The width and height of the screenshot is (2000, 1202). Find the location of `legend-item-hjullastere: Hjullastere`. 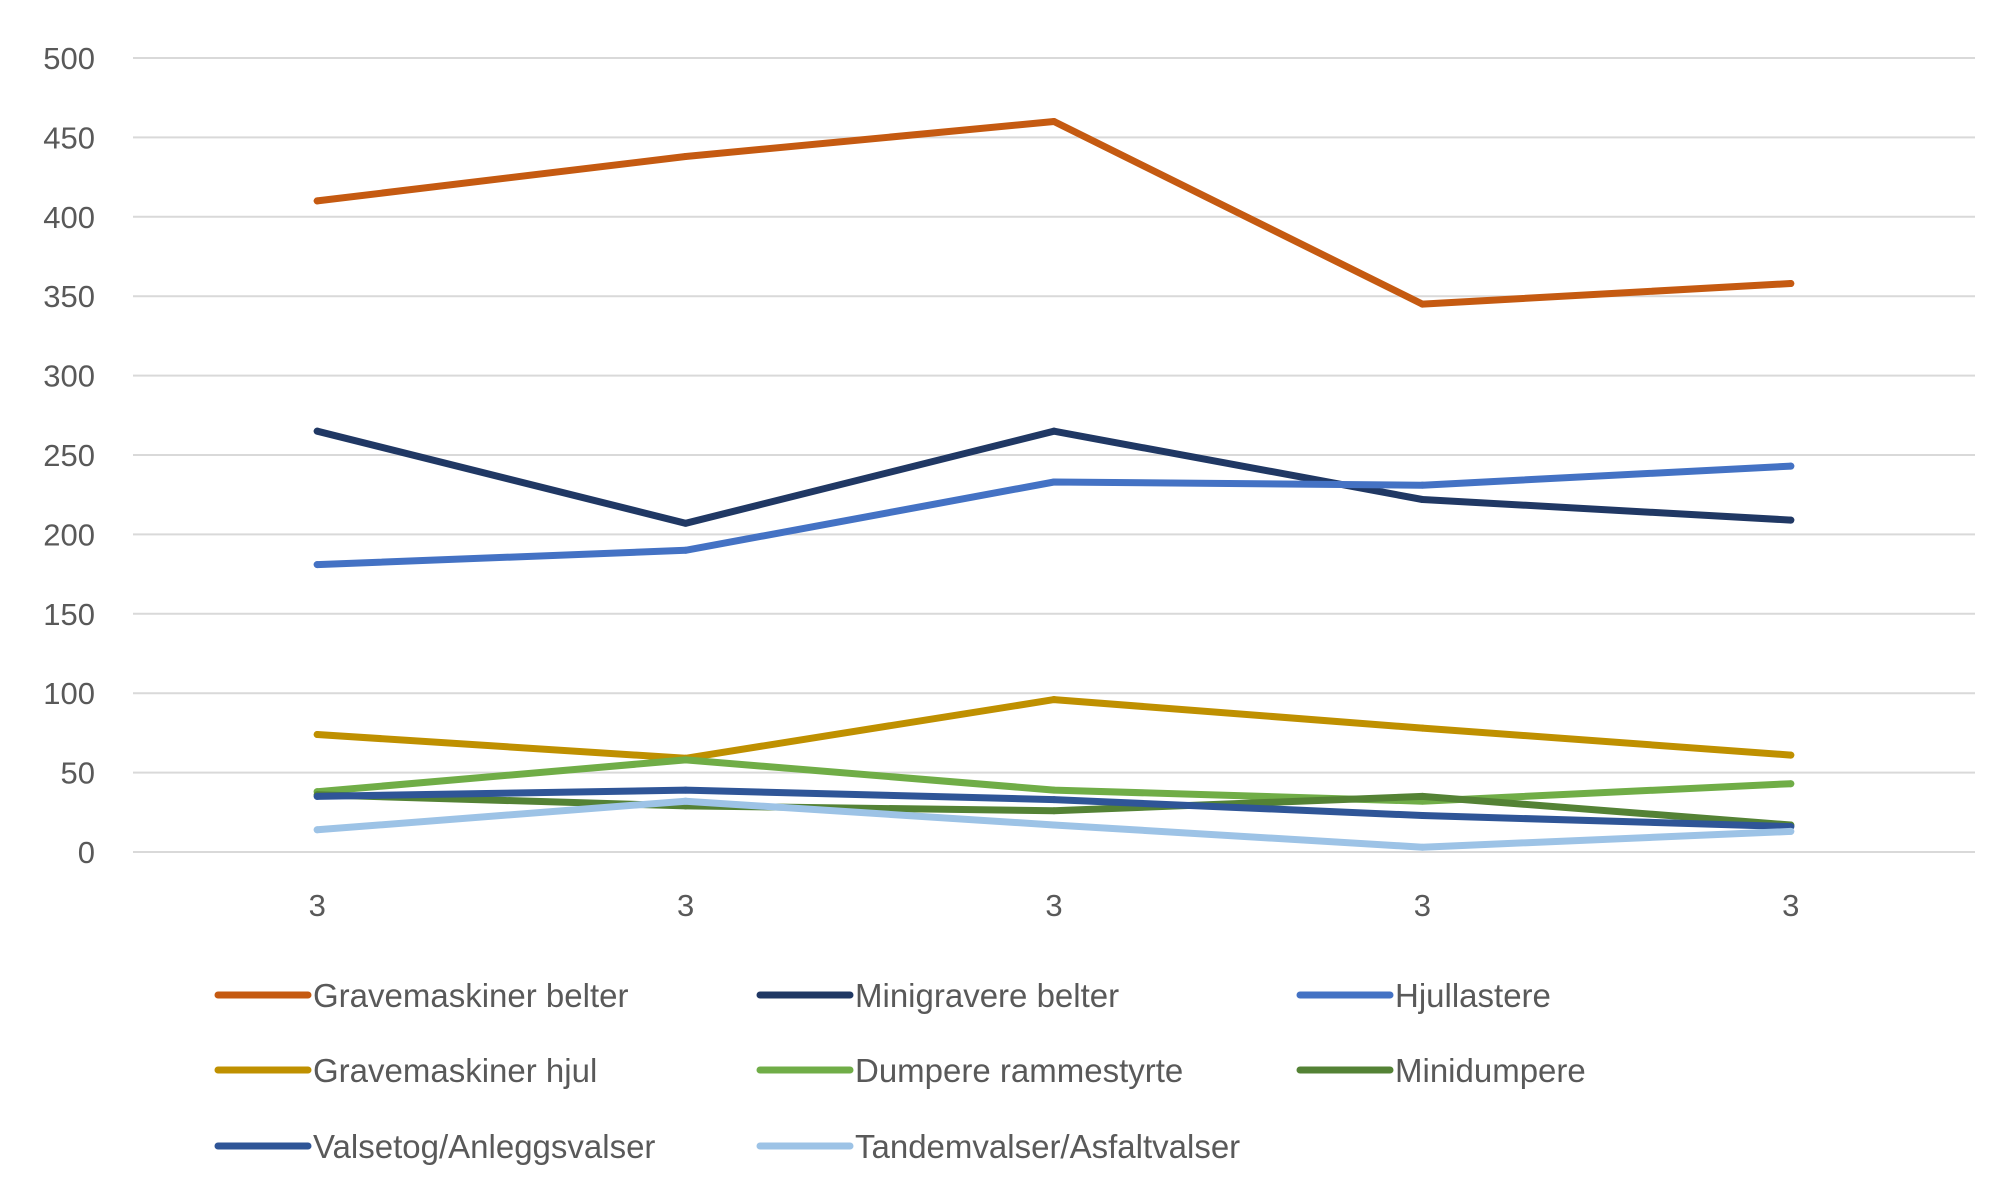

legend-item-hjullastere: Hjullastere is located at coordinates (1423, 995).